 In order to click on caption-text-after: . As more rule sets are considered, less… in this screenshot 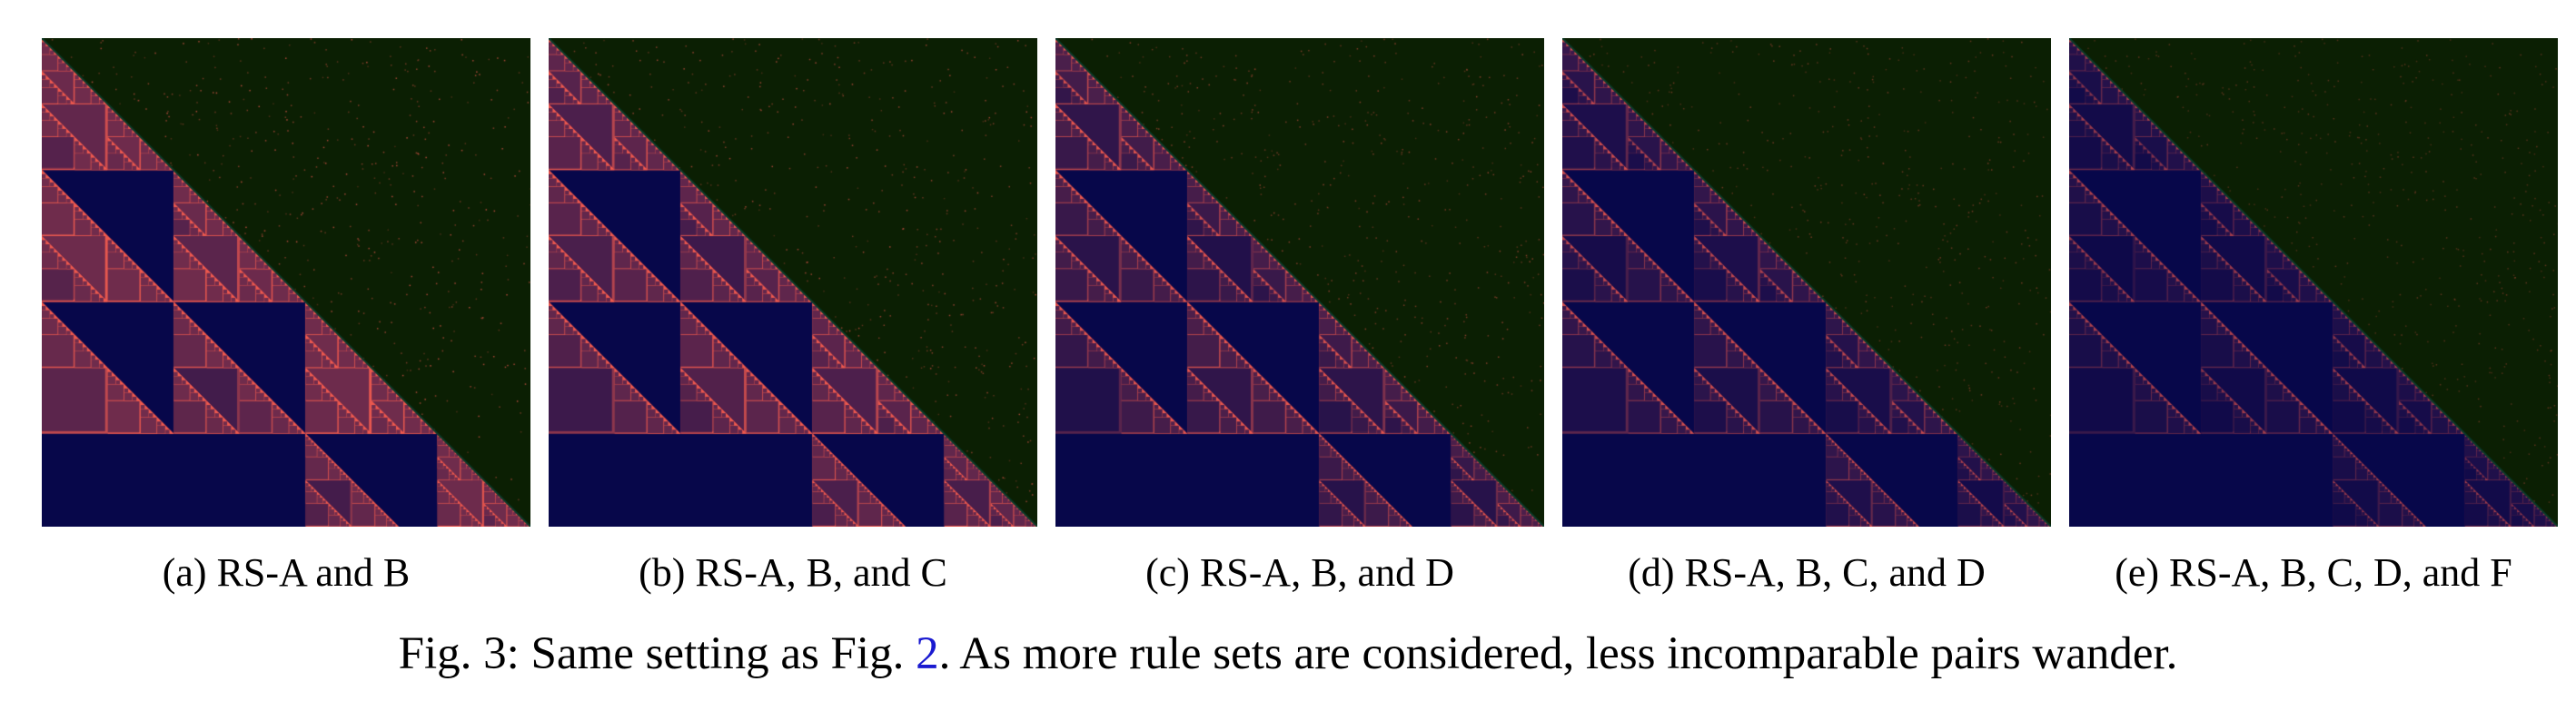, I will do `click(1558, 653)`.